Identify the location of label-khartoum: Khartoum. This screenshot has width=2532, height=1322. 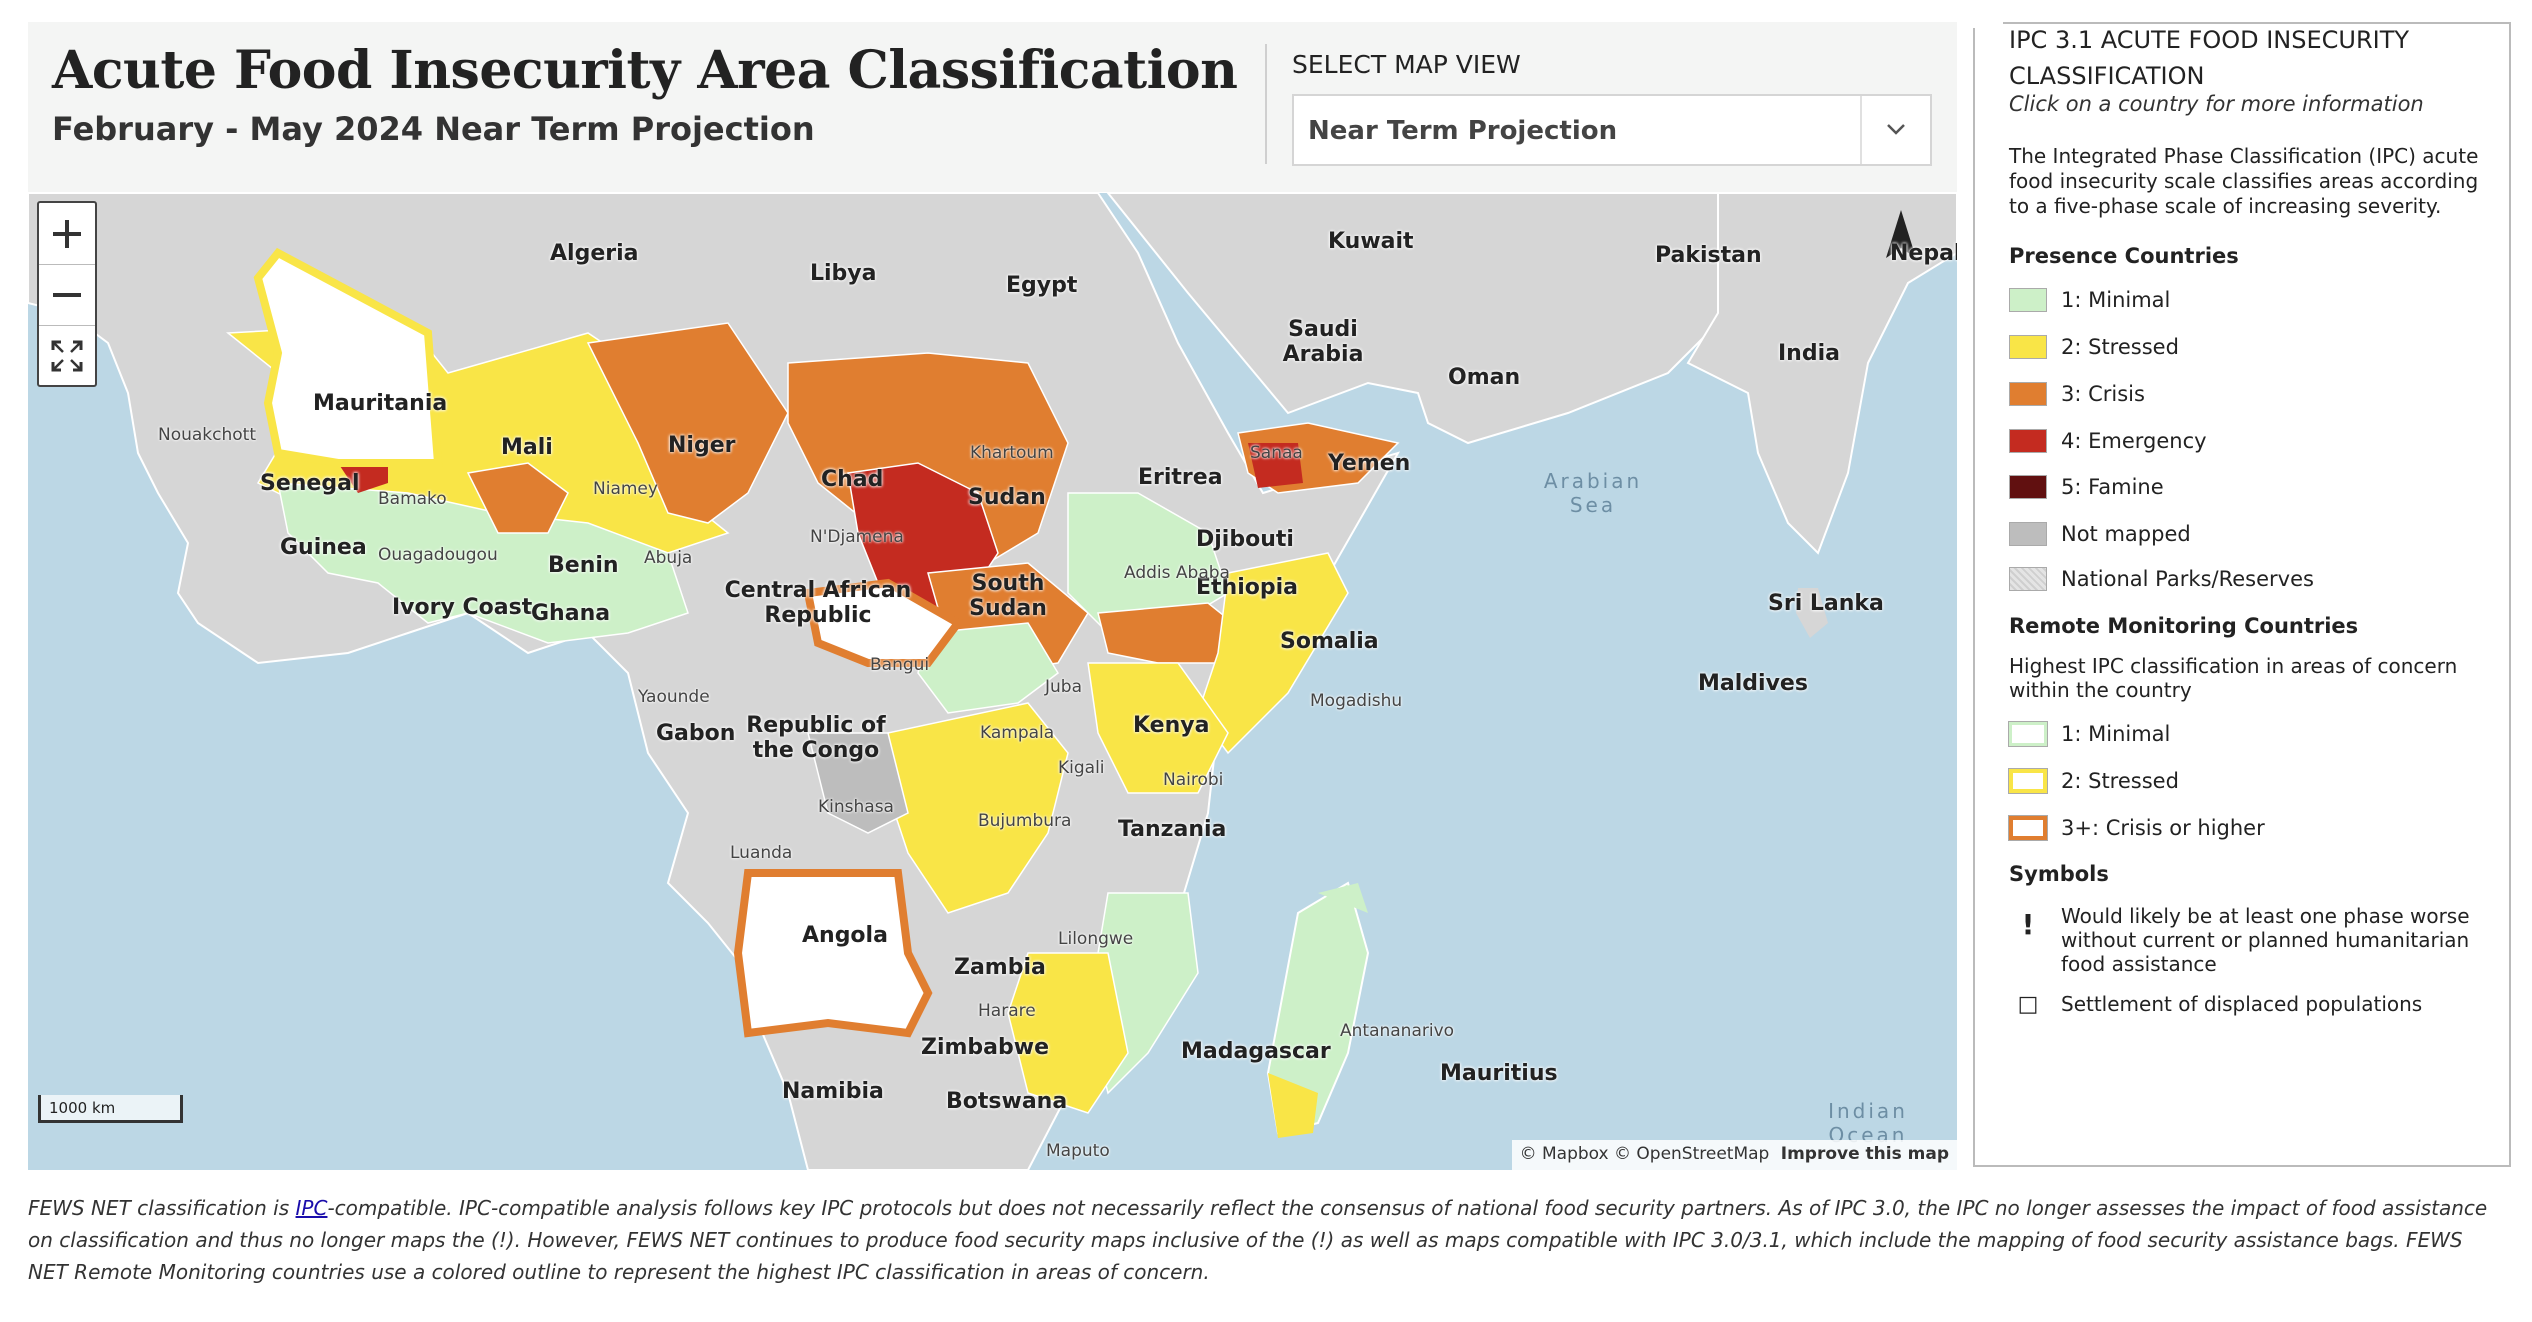
(1012, 453).